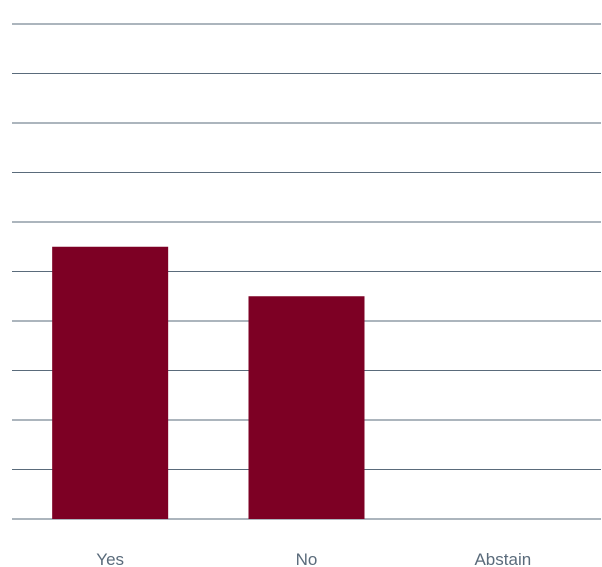 Image resolution: width=602 pixels, height=567 pixels. What do you see at coordinates (307, 558) in the screenshot?
I see `category-label-no: No` at bounding box center [307, 558].